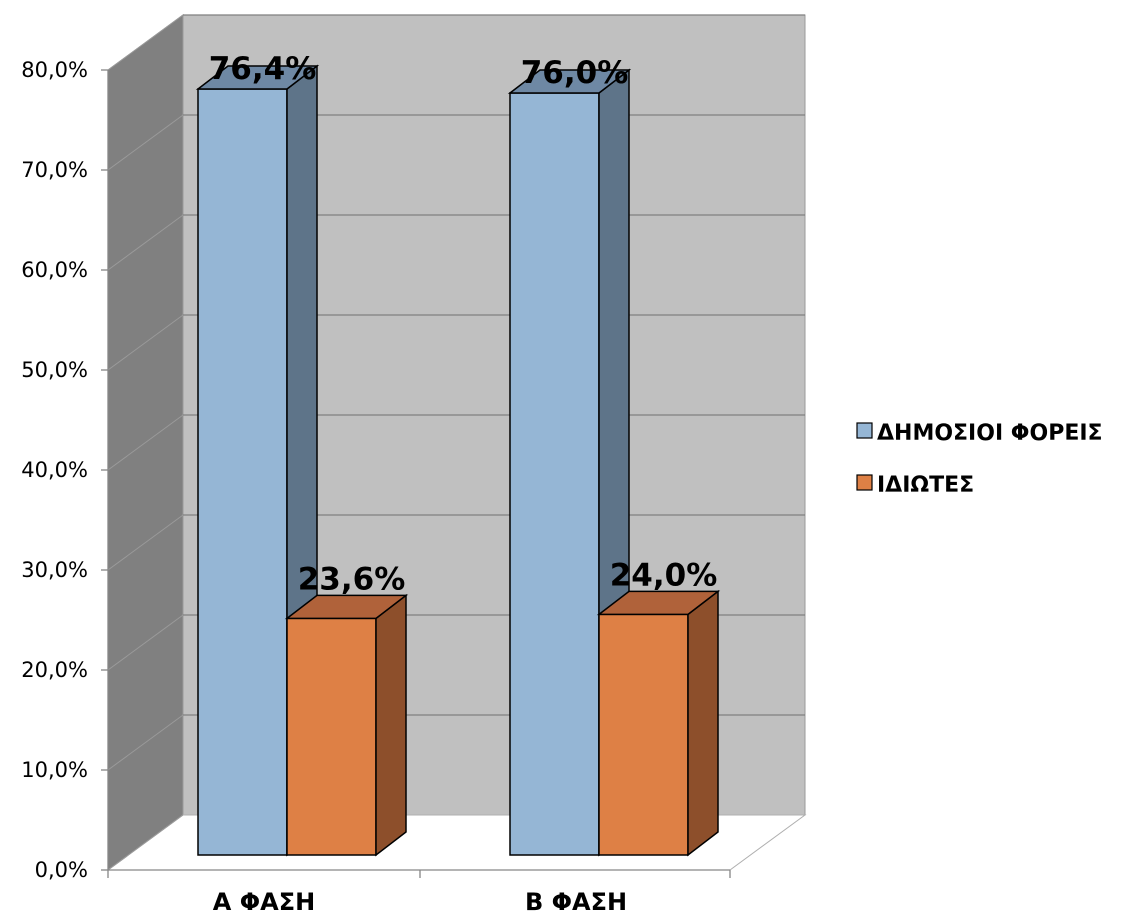 The image size is (1137, 923). I want to click on data-label-1-0: 76,0%, so click(575, 73).